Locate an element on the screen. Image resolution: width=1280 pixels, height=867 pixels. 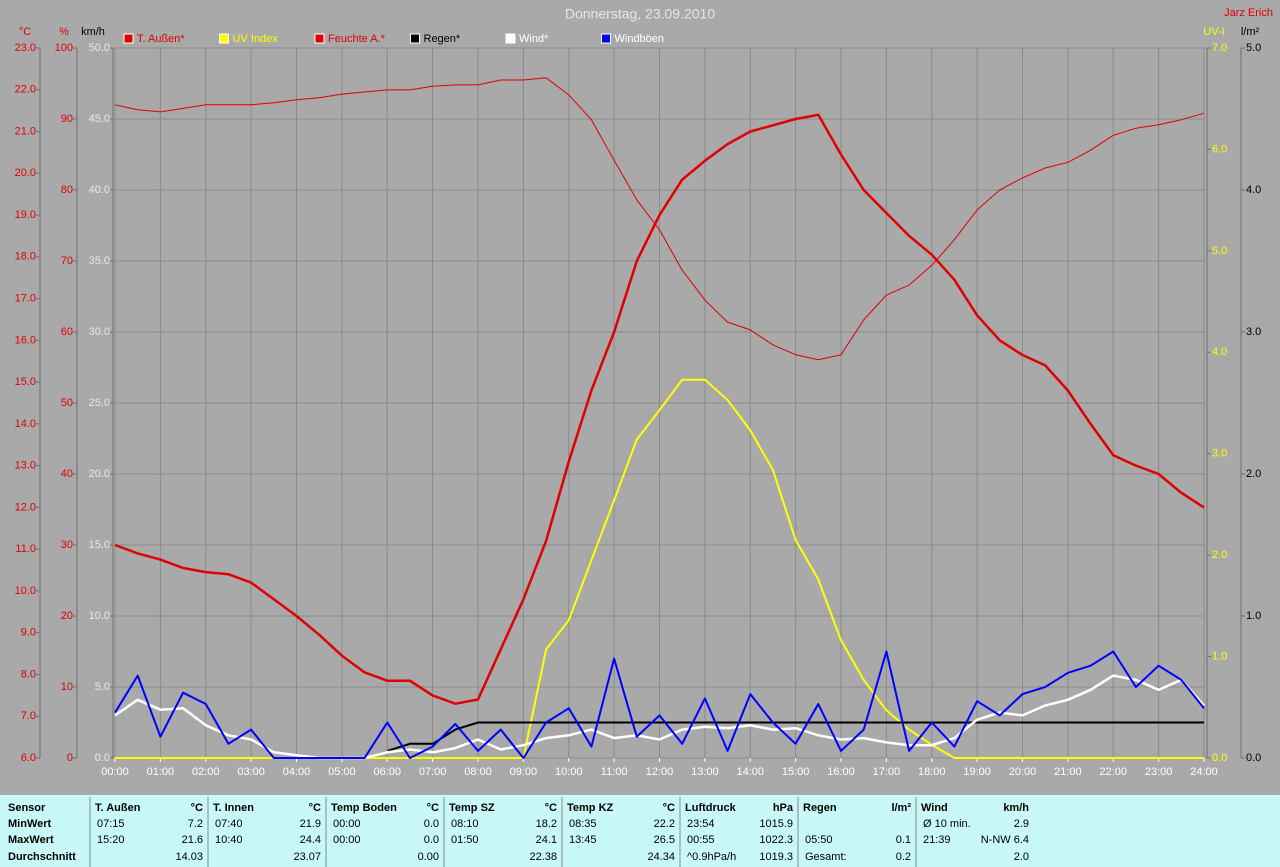
group-unit: hPa is located at coordinates (783, 808).